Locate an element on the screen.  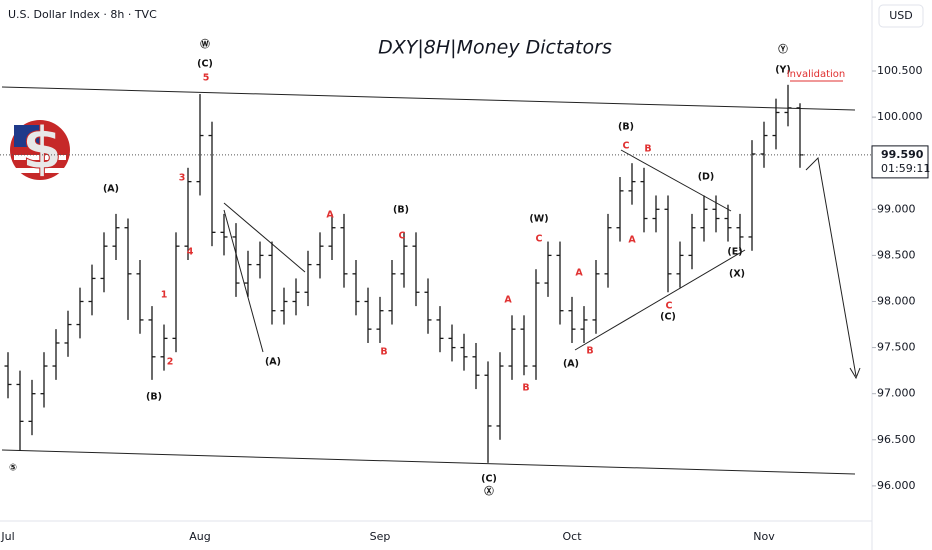
x-tick-label: Nov is located at coordinates (764, 536).